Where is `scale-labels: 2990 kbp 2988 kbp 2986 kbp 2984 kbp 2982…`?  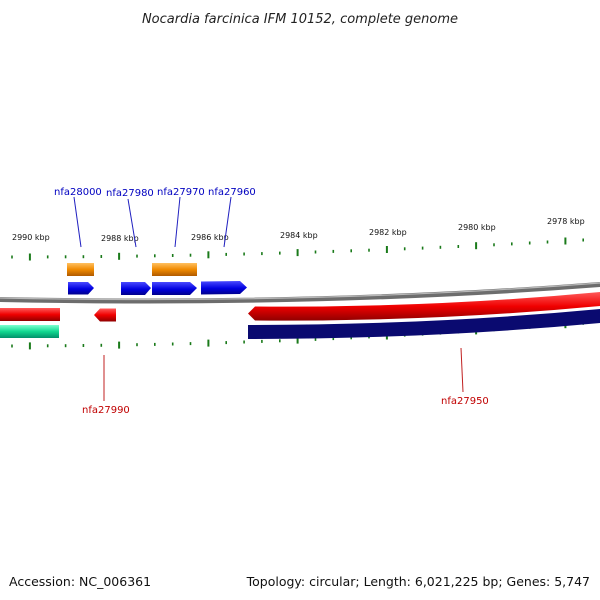
scale-labels: 2990 kbp 2988 kbp 2986 kbp 2984 kbp 2982… is located at coordinates (298, 230).